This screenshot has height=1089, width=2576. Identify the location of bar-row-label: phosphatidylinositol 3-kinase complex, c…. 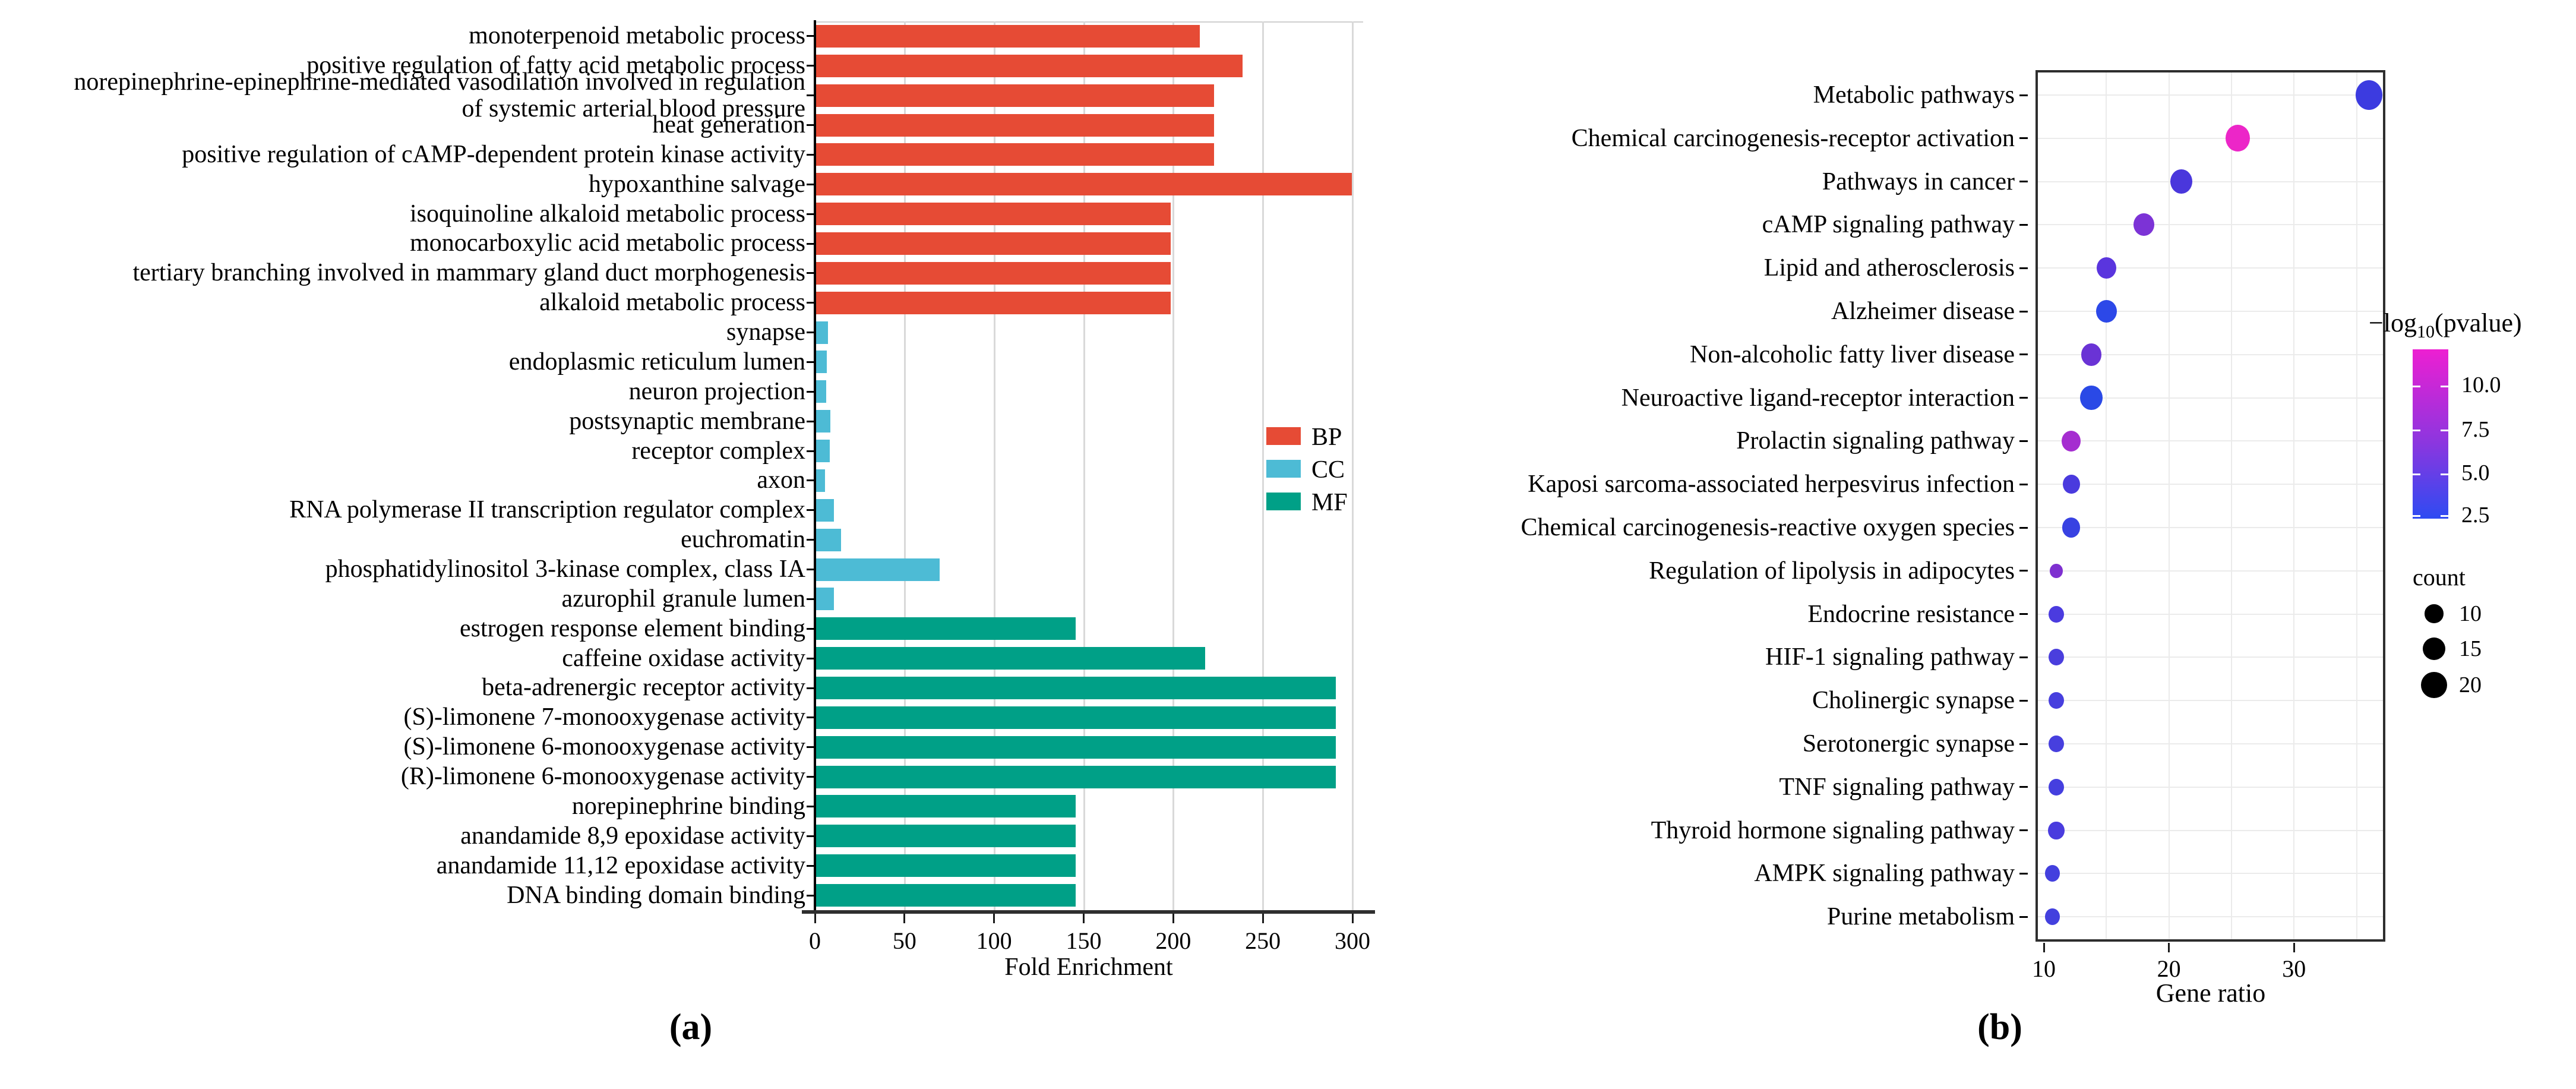
(565, 569).